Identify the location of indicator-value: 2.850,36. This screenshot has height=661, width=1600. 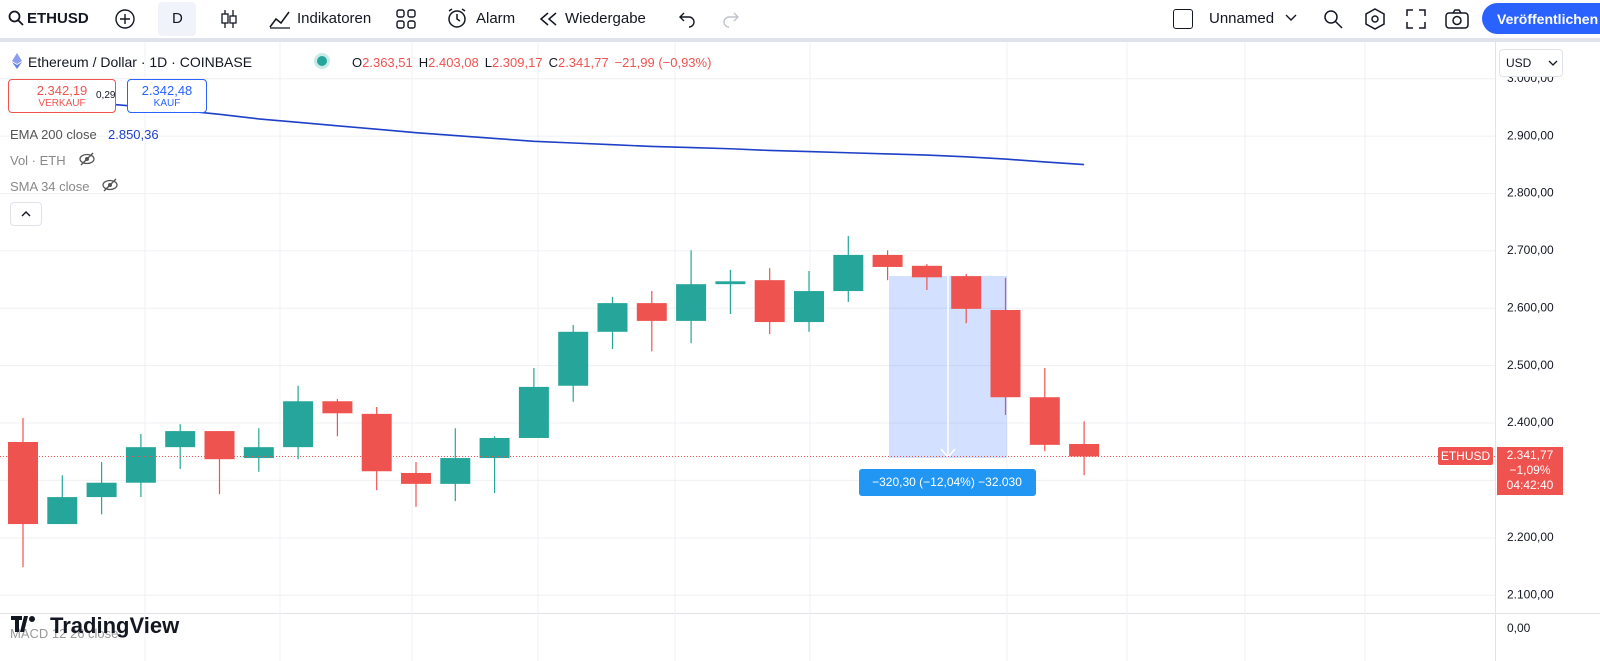
(133, 134).